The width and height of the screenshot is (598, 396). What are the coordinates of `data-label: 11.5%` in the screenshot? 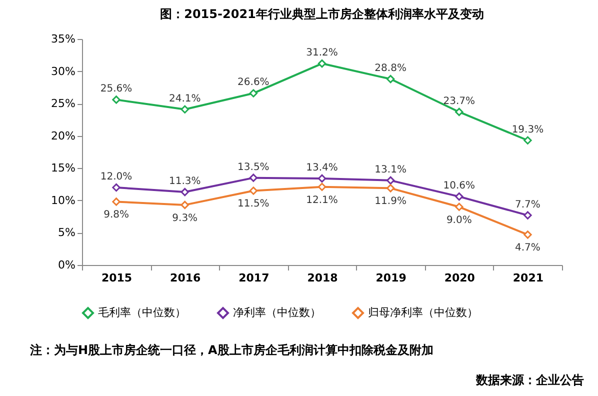 It's located at (254, 204).